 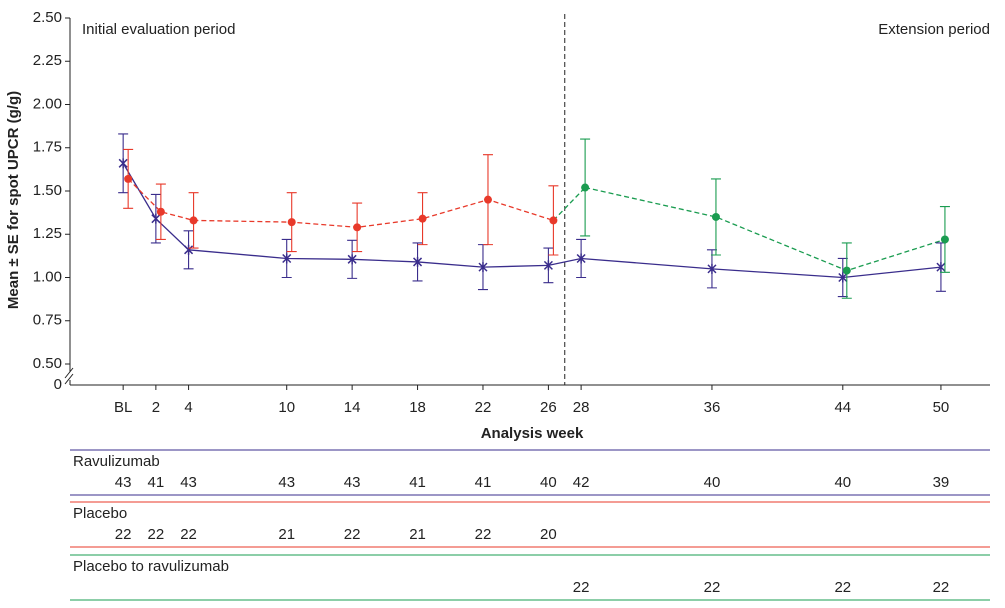 I want to click on y-axis-label: Mean ± SE for spot UPCR (g/g), so click(x=13, y=200).